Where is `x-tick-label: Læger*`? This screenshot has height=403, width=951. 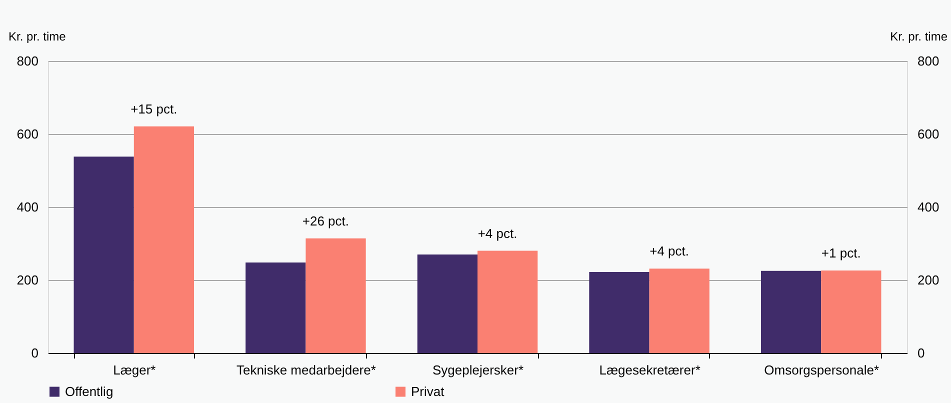
x-tick-label: Læger* is located at coordinates (134, 370).